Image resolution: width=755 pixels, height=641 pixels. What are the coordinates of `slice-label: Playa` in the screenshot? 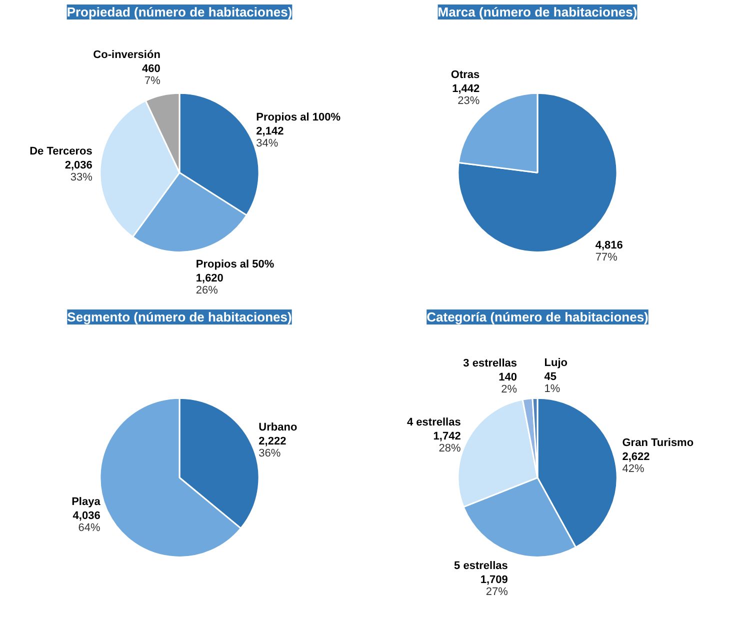 It's located at (87, 502).